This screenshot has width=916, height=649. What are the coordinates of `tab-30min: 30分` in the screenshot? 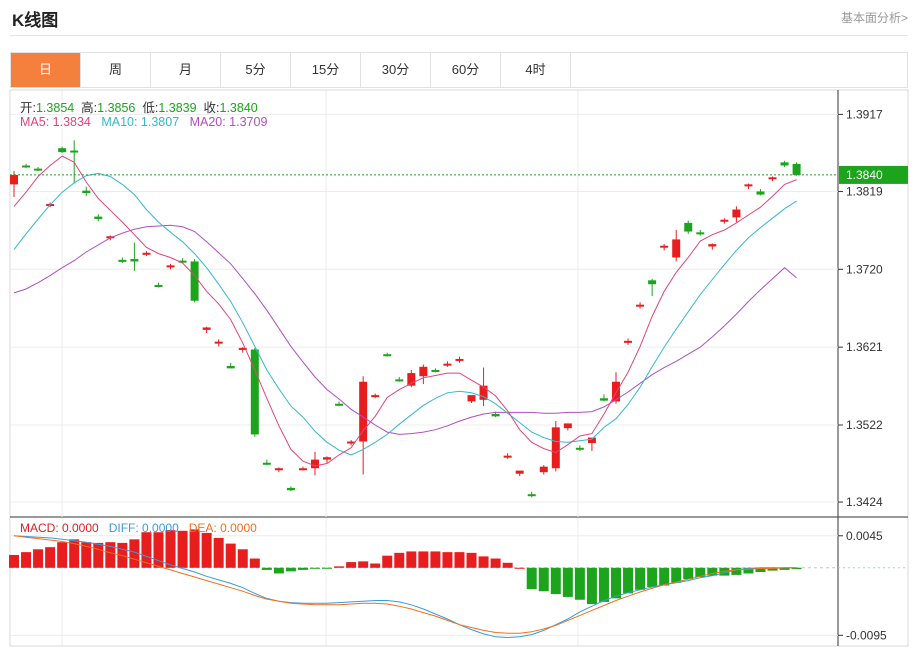 It's located at (396, 70).